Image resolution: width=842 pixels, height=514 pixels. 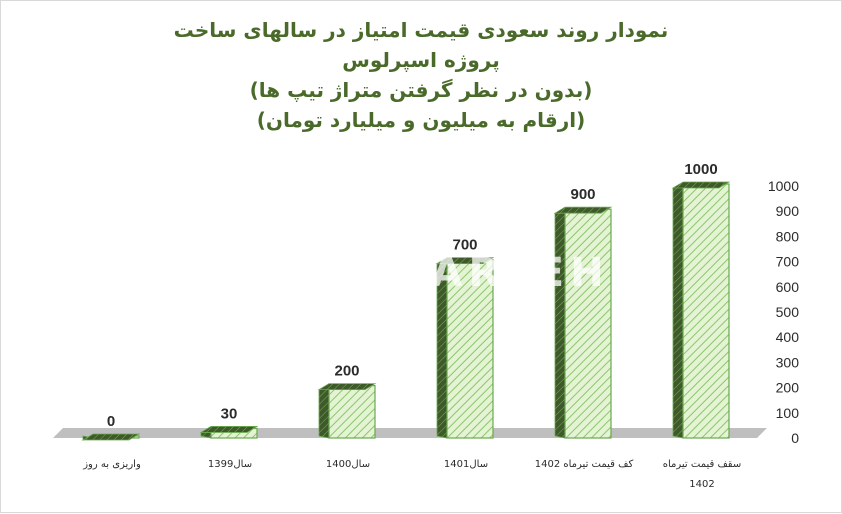 I want to click on bar-value-label: 700, so click(x=464, y=245).